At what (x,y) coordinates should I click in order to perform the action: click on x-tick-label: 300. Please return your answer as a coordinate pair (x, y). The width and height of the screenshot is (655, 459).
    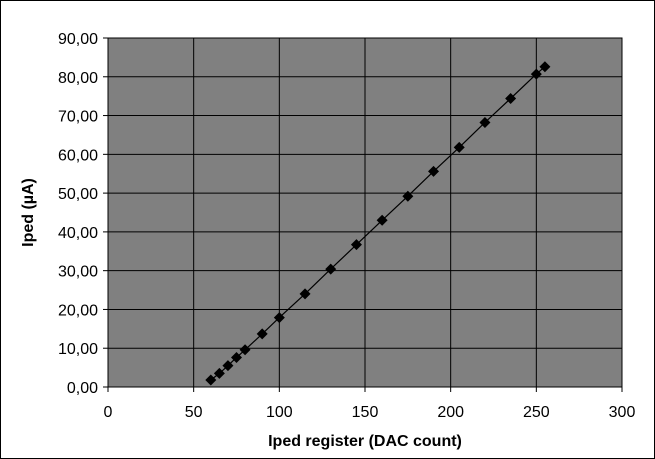
    Looking at the image, I should click on (622, 412).